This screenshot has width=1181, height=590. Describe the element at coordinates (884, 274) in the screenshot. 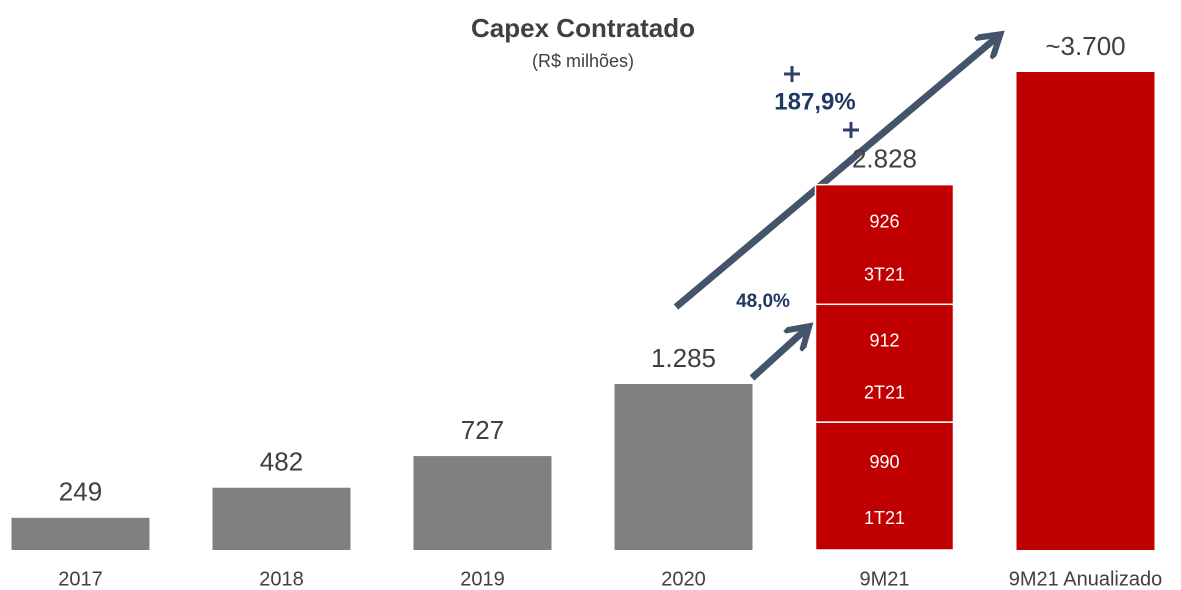

I see `segment-name-label: 3T21` at that location.